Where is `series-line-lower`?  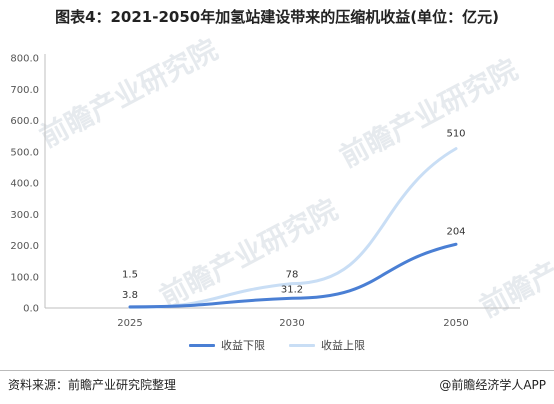 series-line-lower is located at coordinates (293, 275).